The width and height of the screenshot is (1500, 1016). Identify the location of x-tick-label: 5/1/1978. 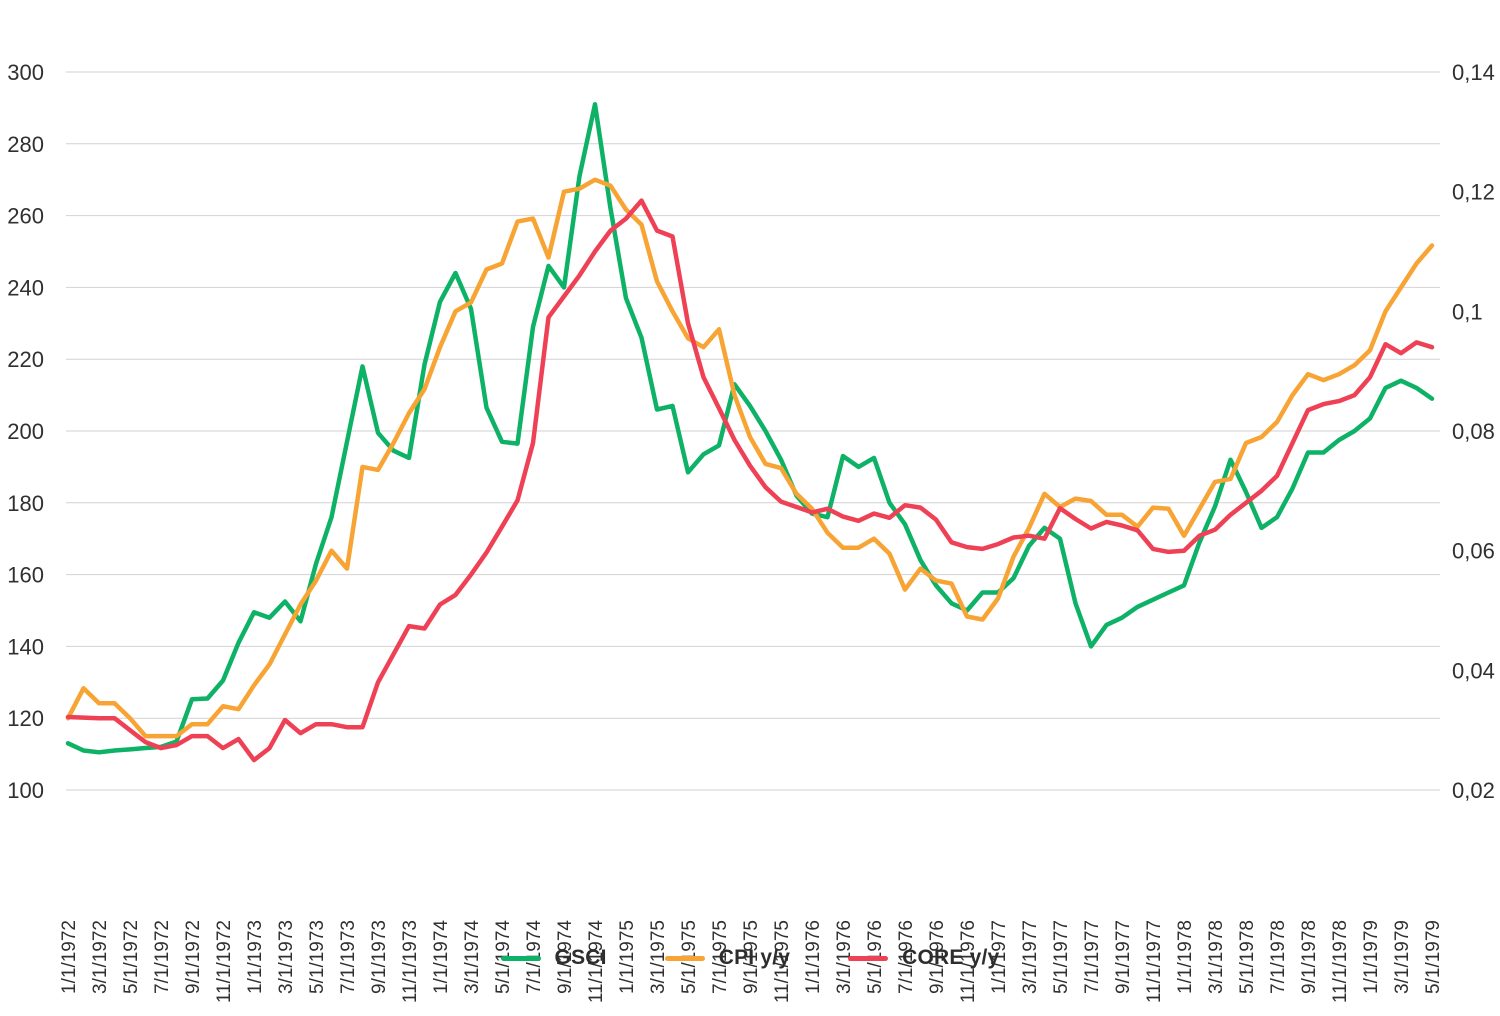
(1247, 957).